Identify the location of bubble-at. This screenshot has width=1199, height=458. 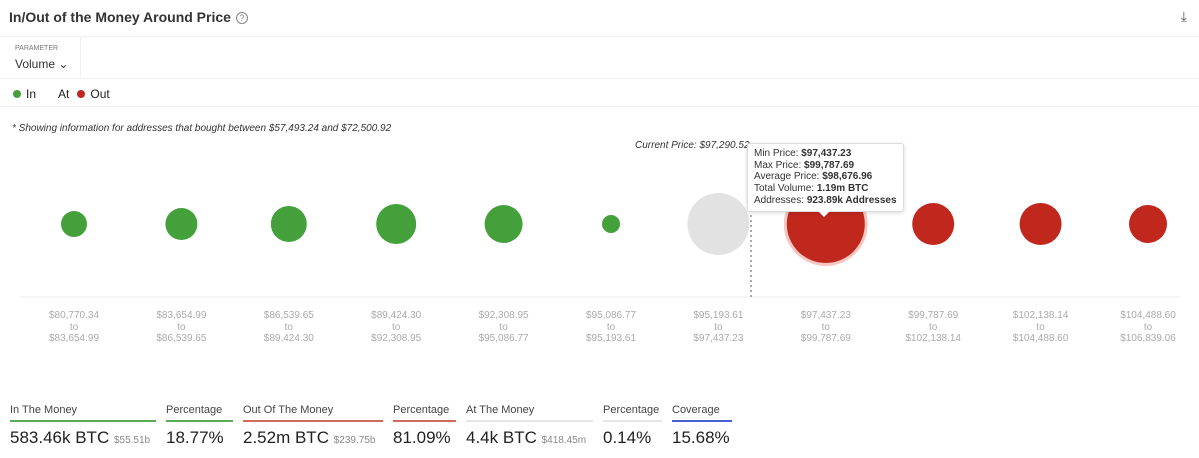
(718, 224).